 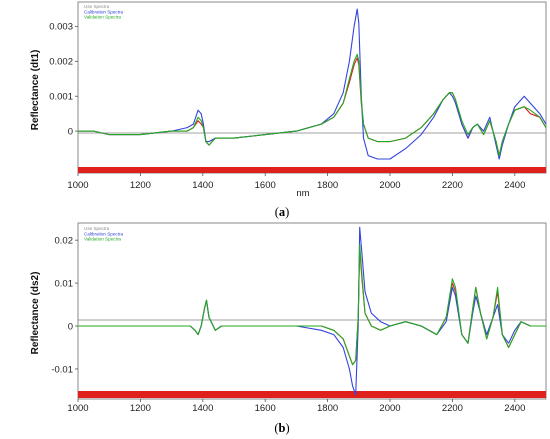 I want to click on x-axis-label-a: nm, so click(x=302, y=193).